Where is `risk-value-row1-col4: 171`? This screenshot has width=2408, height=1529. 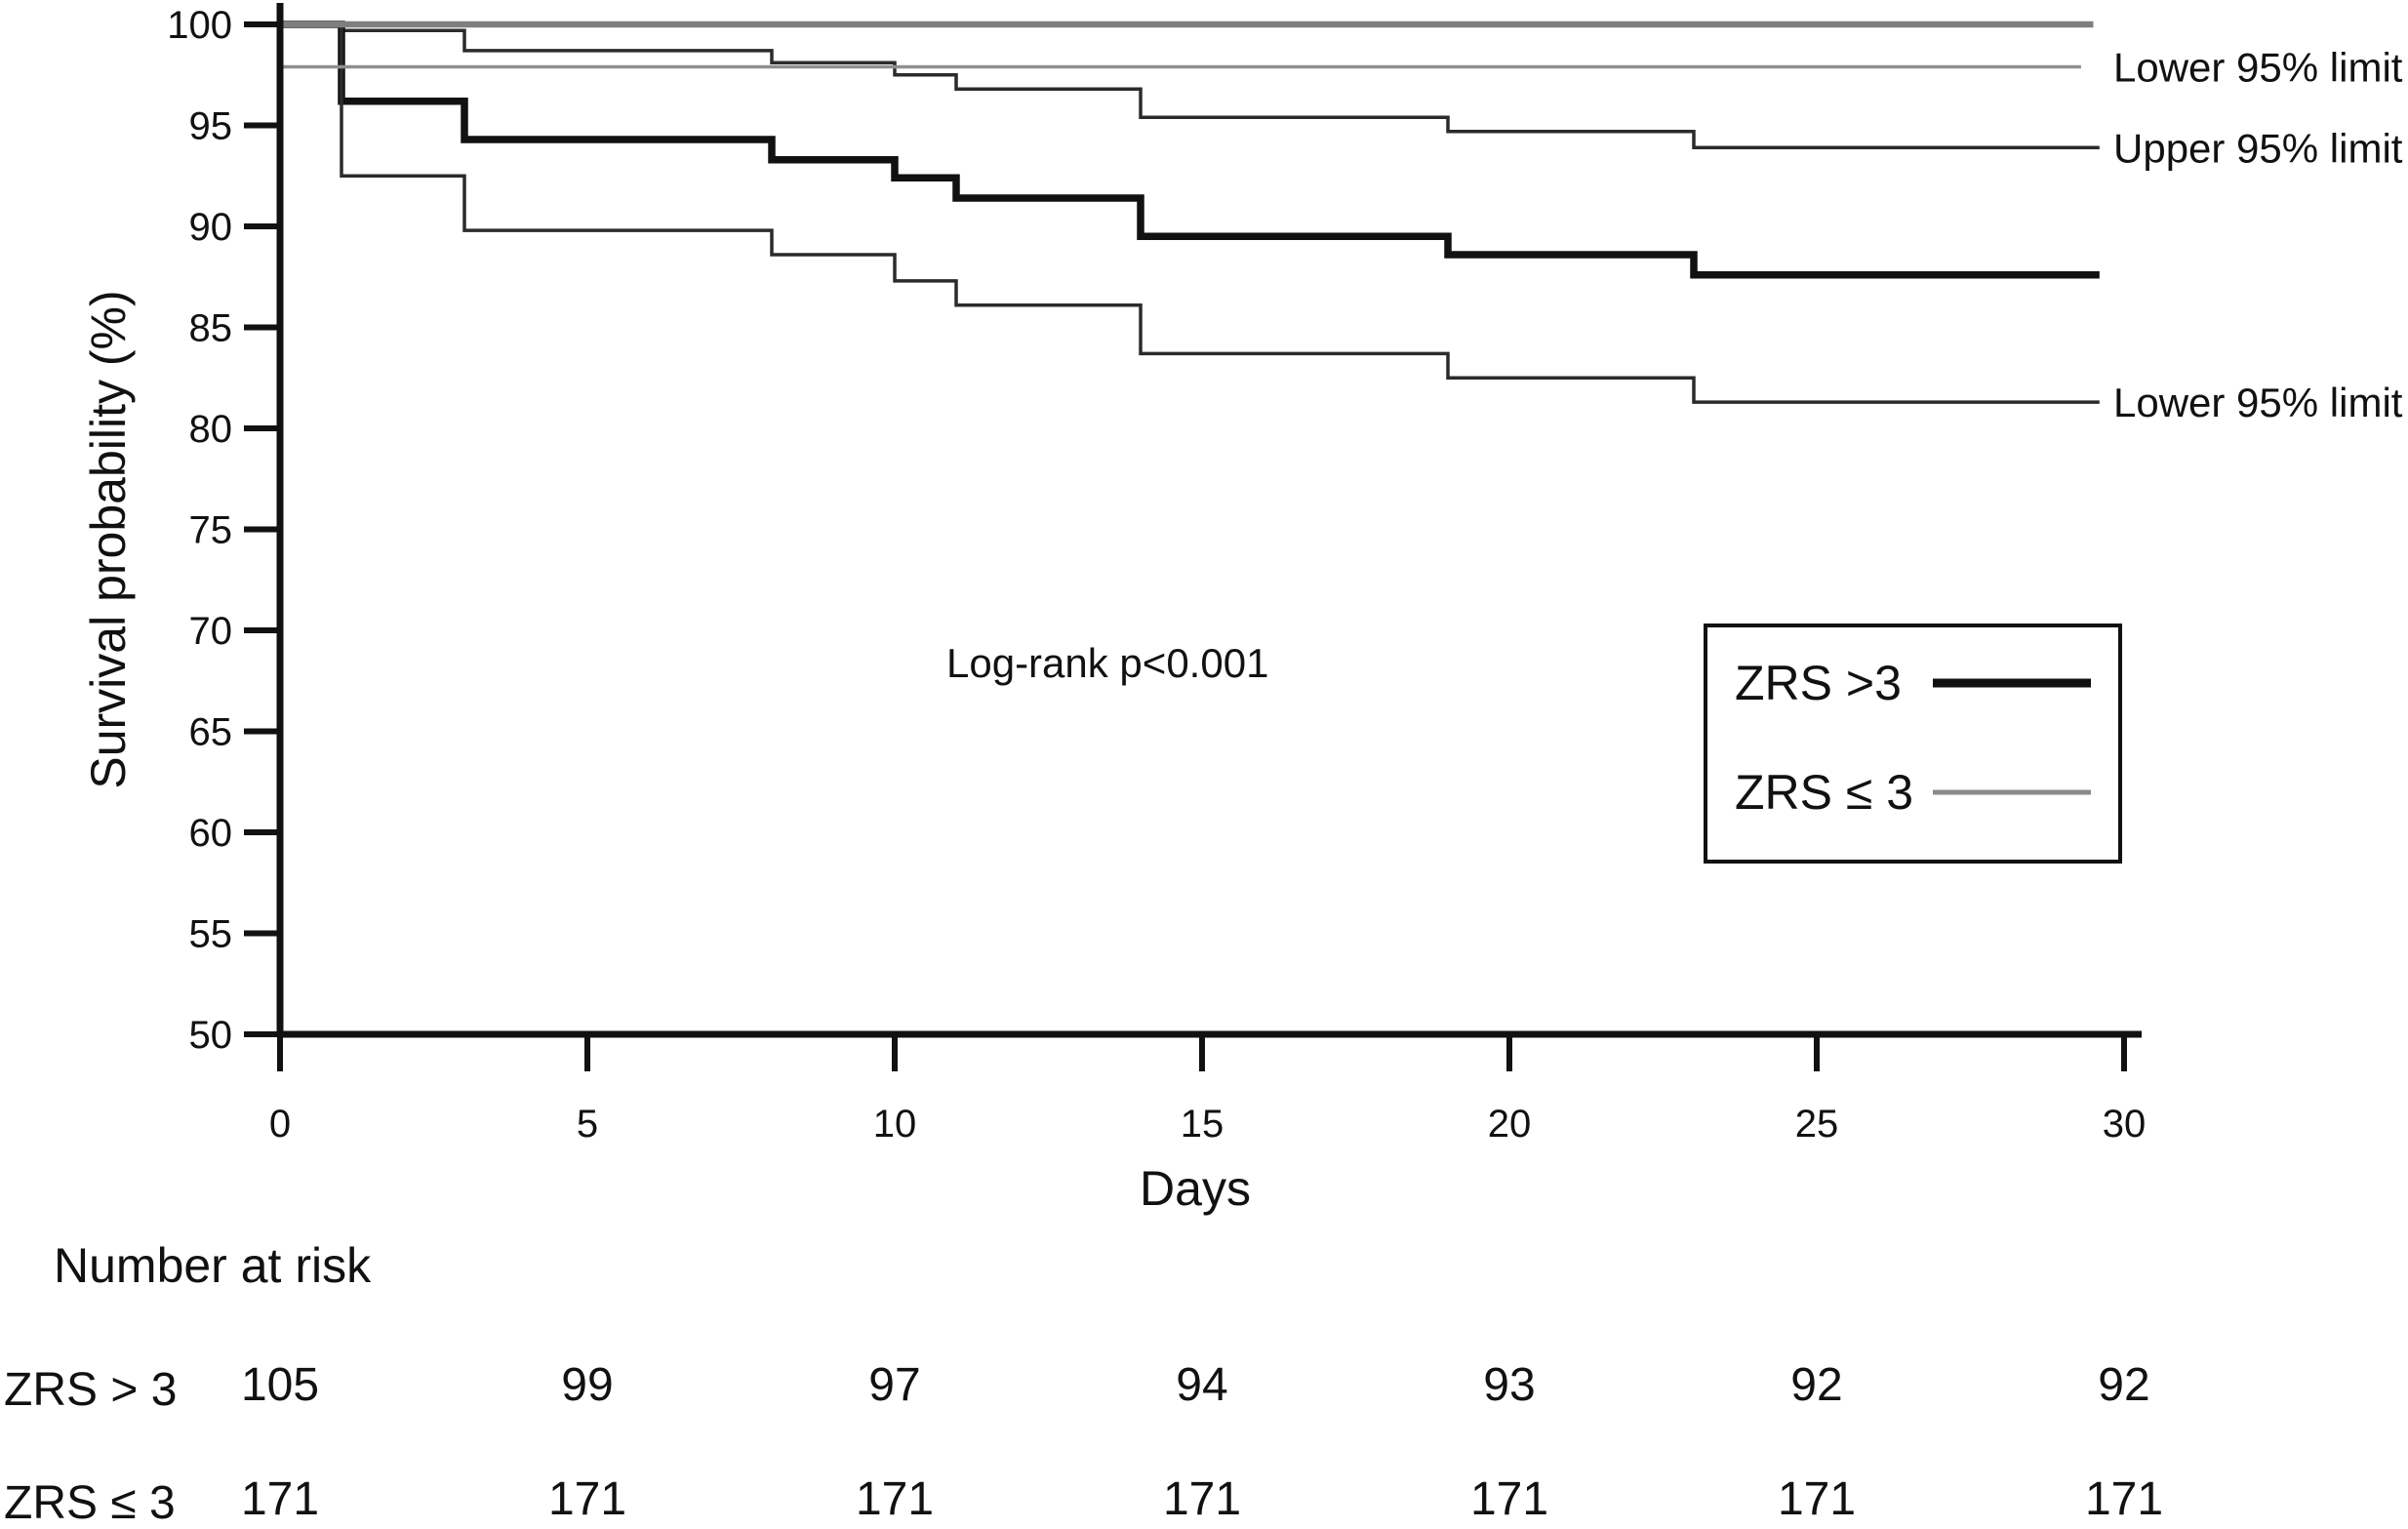
risk-value-row1-col4: 171 is located at coordinates (1509, 1499).